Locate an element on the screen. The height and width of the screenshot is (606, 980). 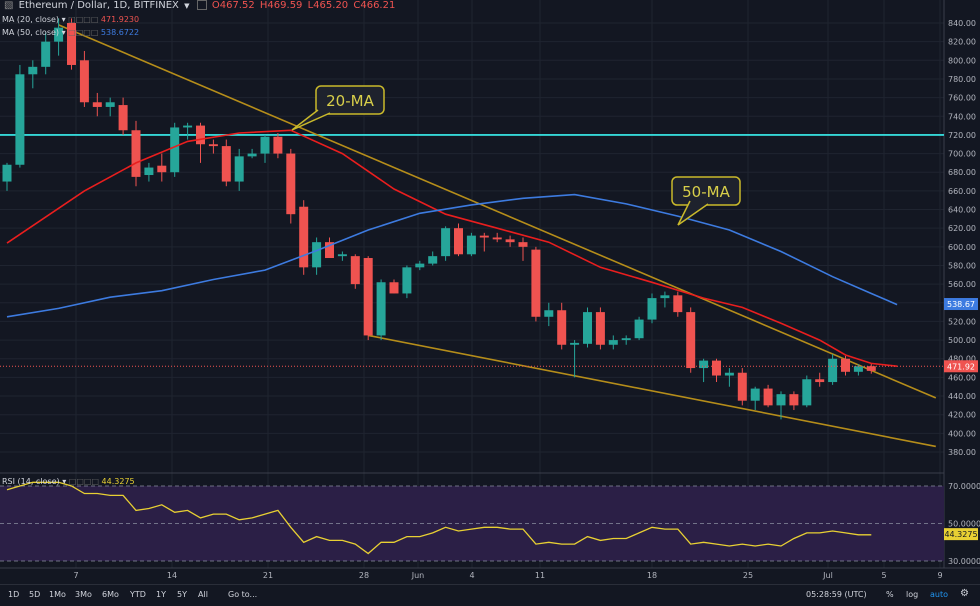
ohlc-high: H469.59 is located at coordinates (281, 5).